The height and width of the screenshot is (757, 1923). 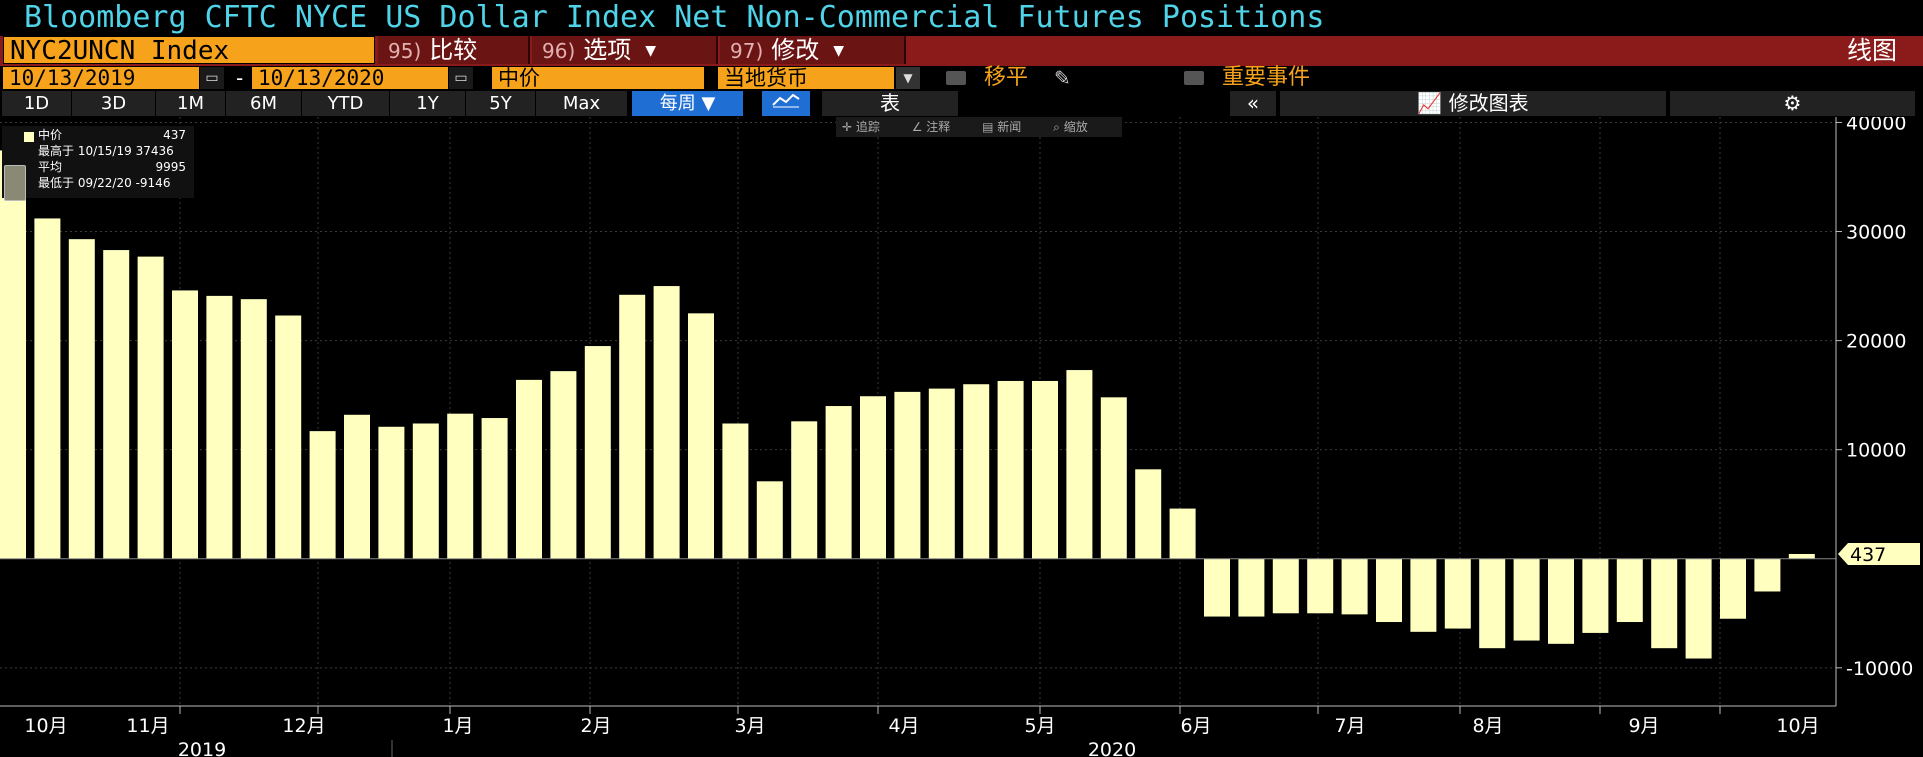 What do you see at coordinates (457, 726) in the screenshot?
I see `x-tick-label: 1月` at bounding box center [457, 726].